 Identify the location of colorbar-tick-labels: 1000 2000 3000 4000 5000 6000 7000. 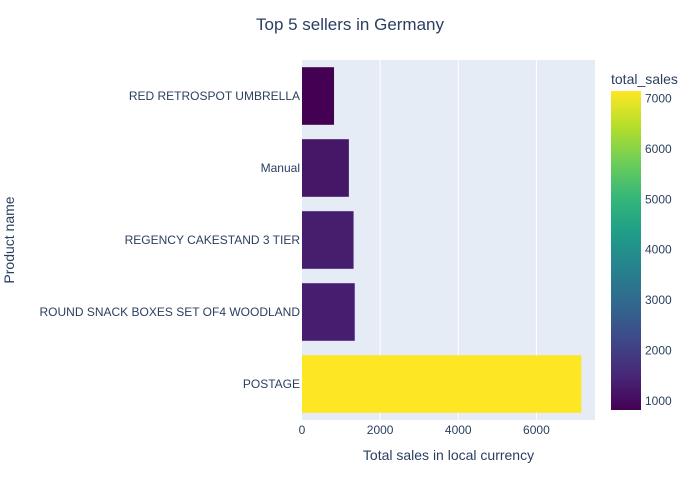
(658, 250).